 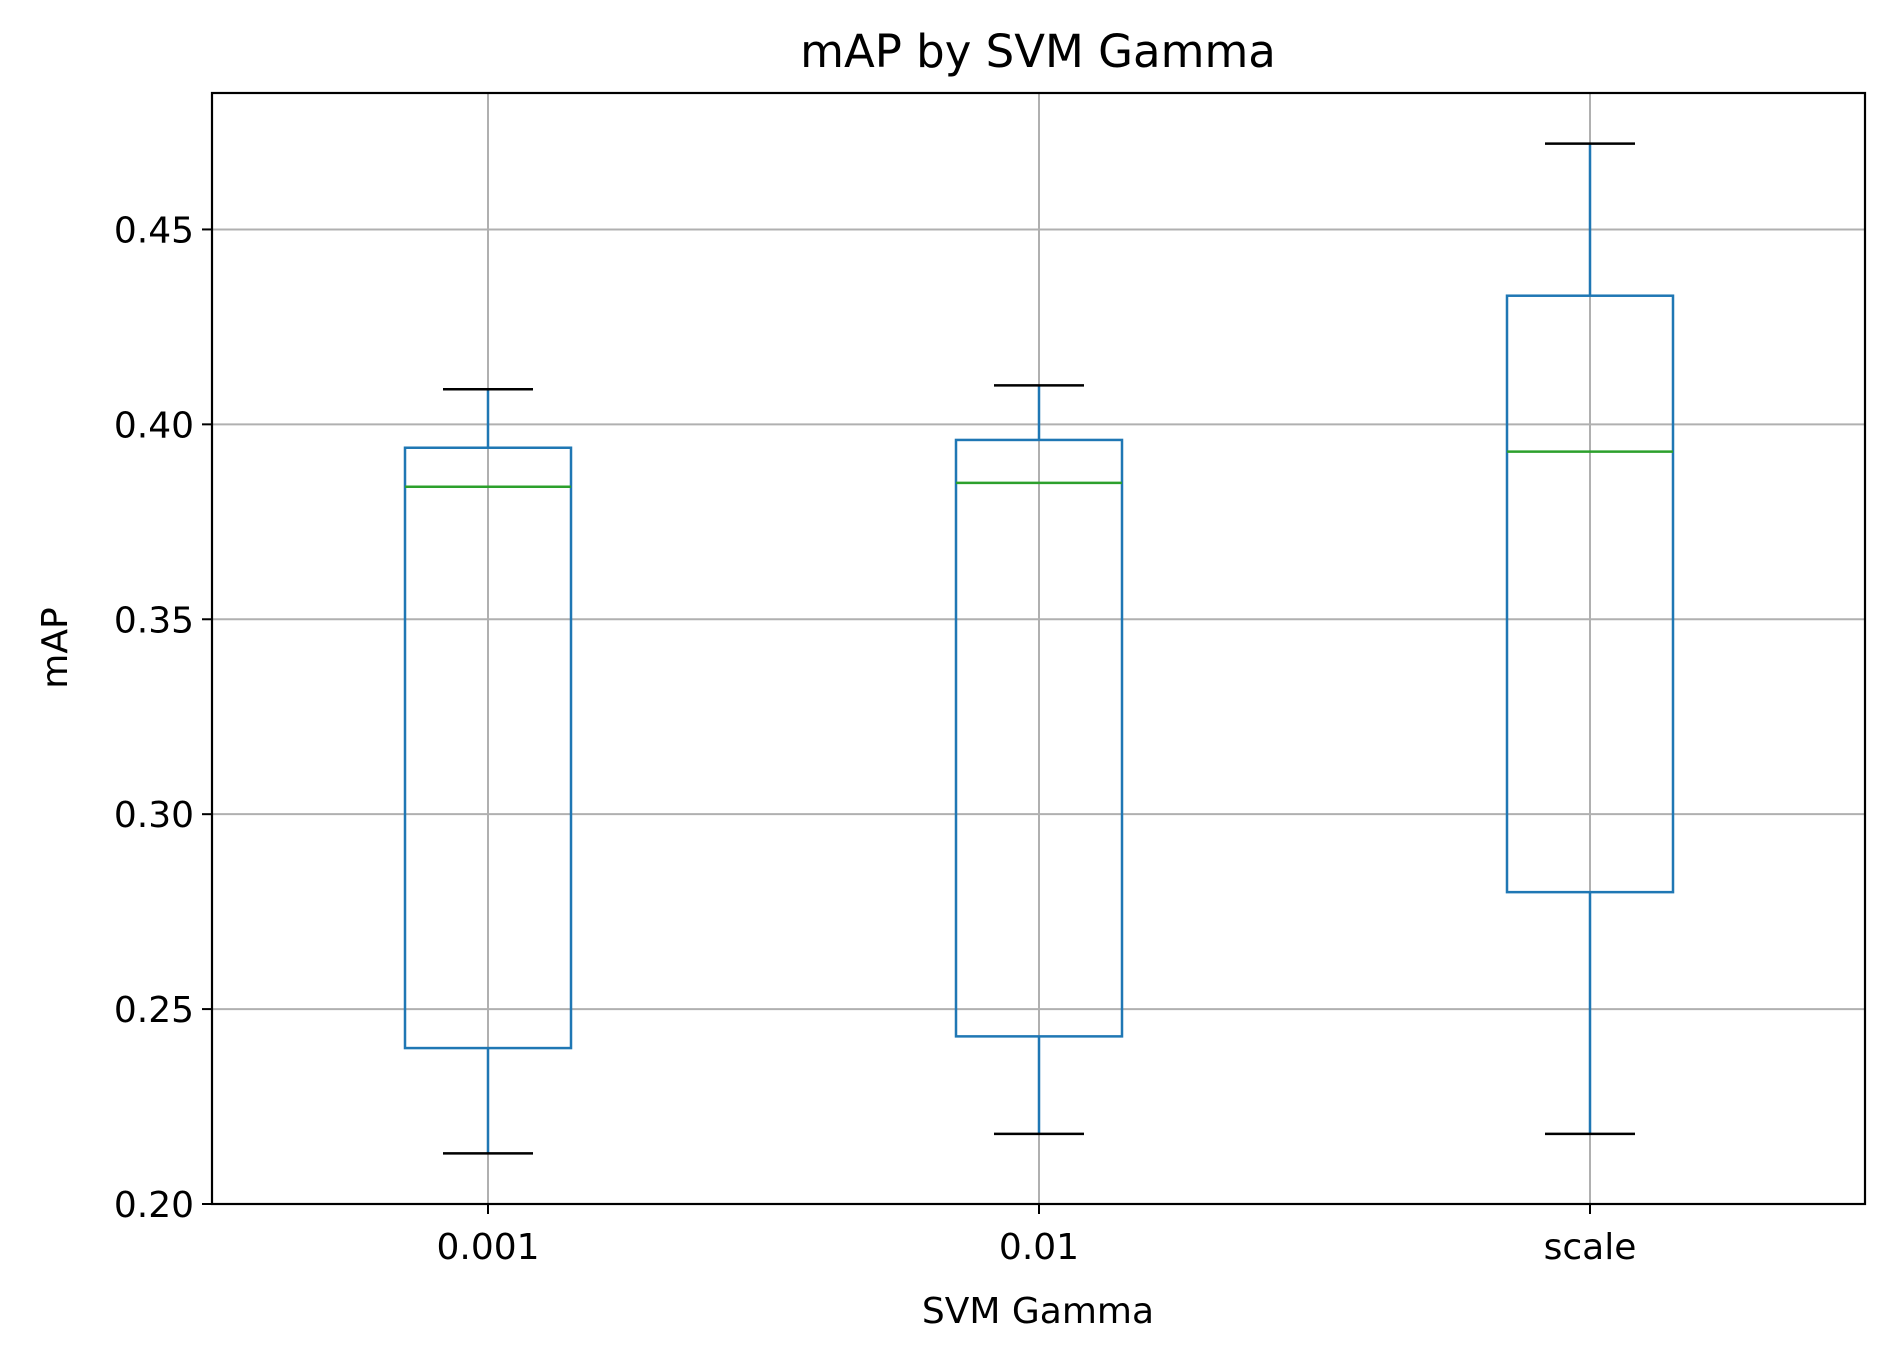 I want to click on y-tick-label: 0.35, so click(x=154, y=620).